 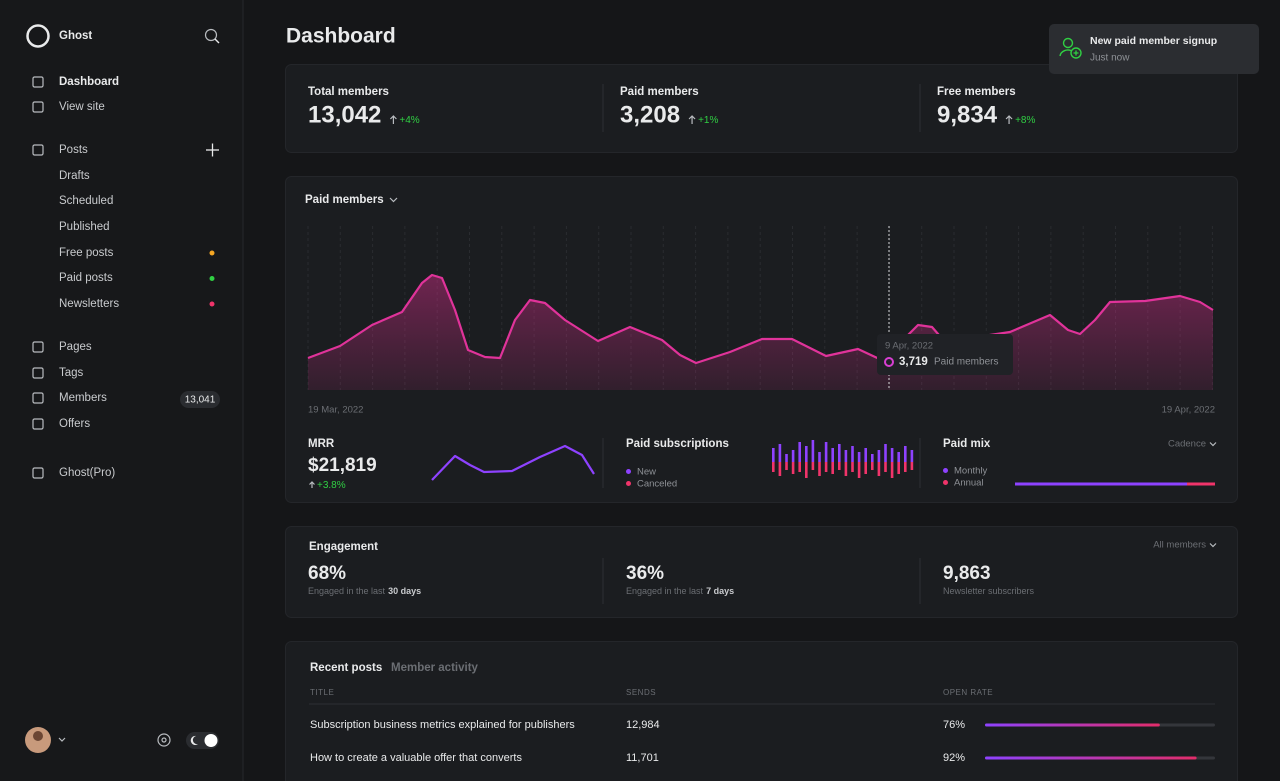 What do you see at coordinates (657, 484) in the screenshot?
I see `legend-label: Canceled` at bounding box center [657, 484].